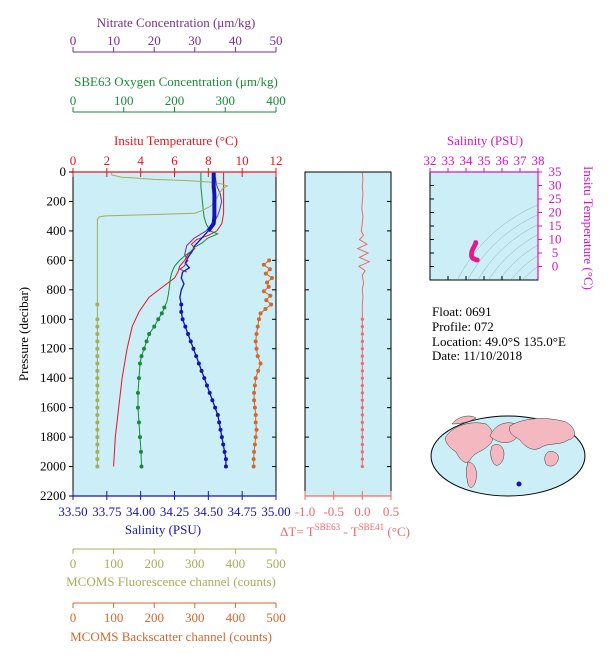 The height and width of the screenshot is (662, 608). I want to click on pressure-tick-label: 1800, so click(53, 436).